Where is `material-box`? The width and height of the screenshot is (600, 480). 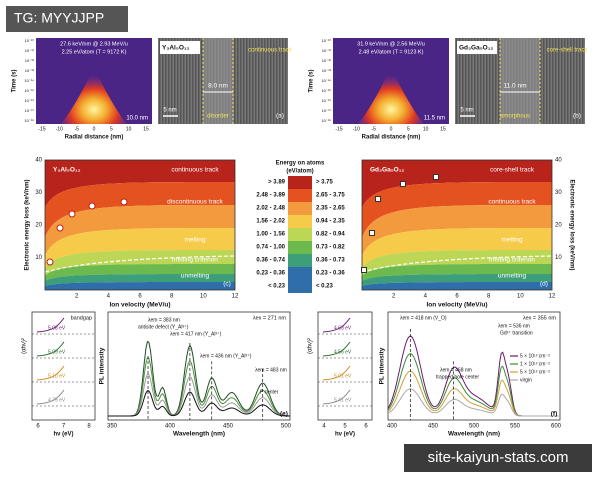 material-box is located at coordinates (180, 47).